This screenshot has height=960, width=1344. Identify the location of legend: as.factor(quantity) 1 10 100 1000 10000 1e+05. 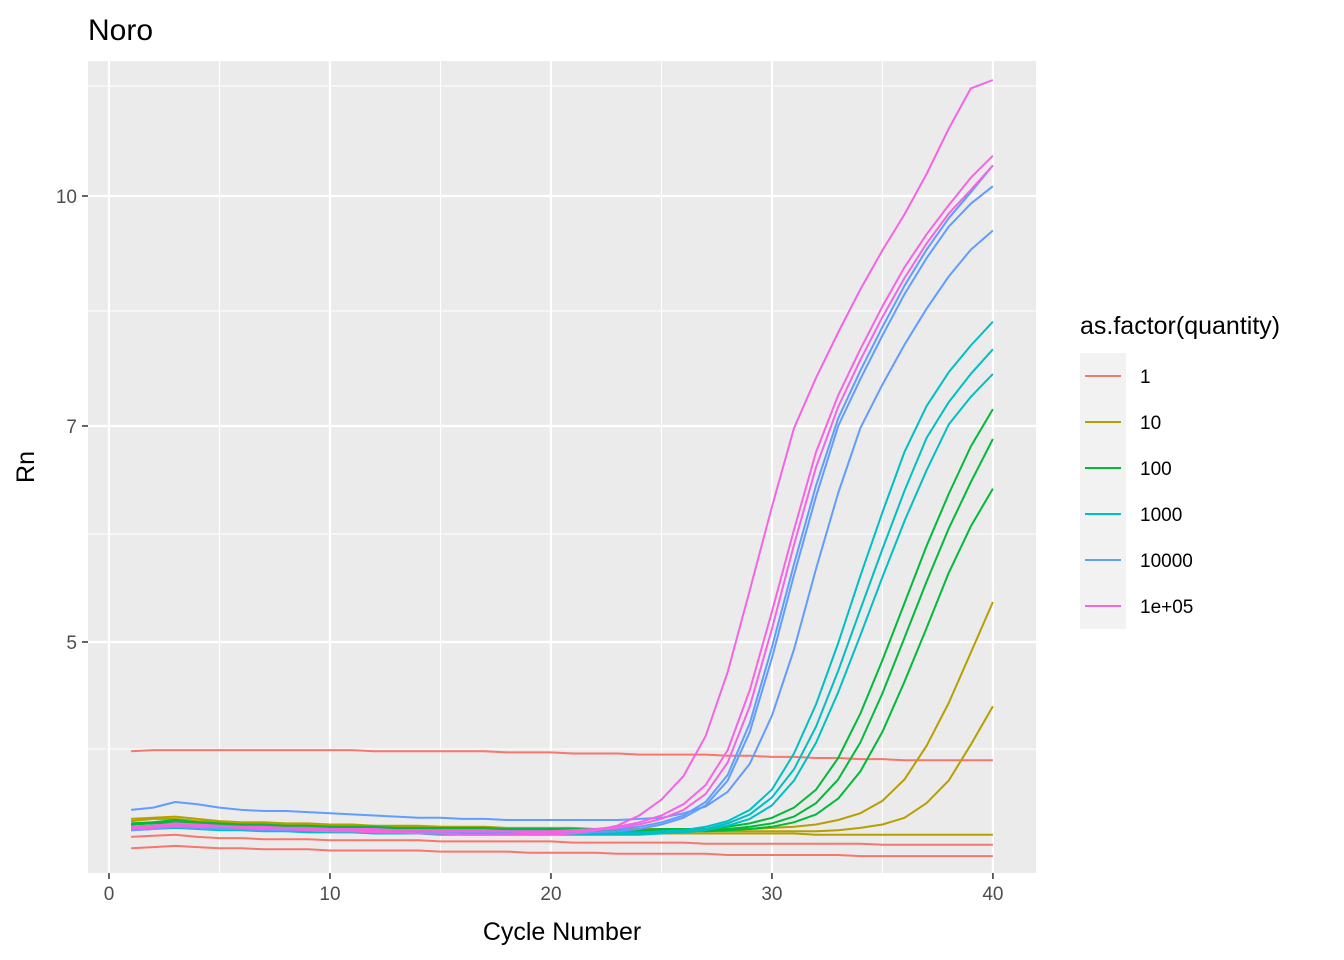
(1180, 470).